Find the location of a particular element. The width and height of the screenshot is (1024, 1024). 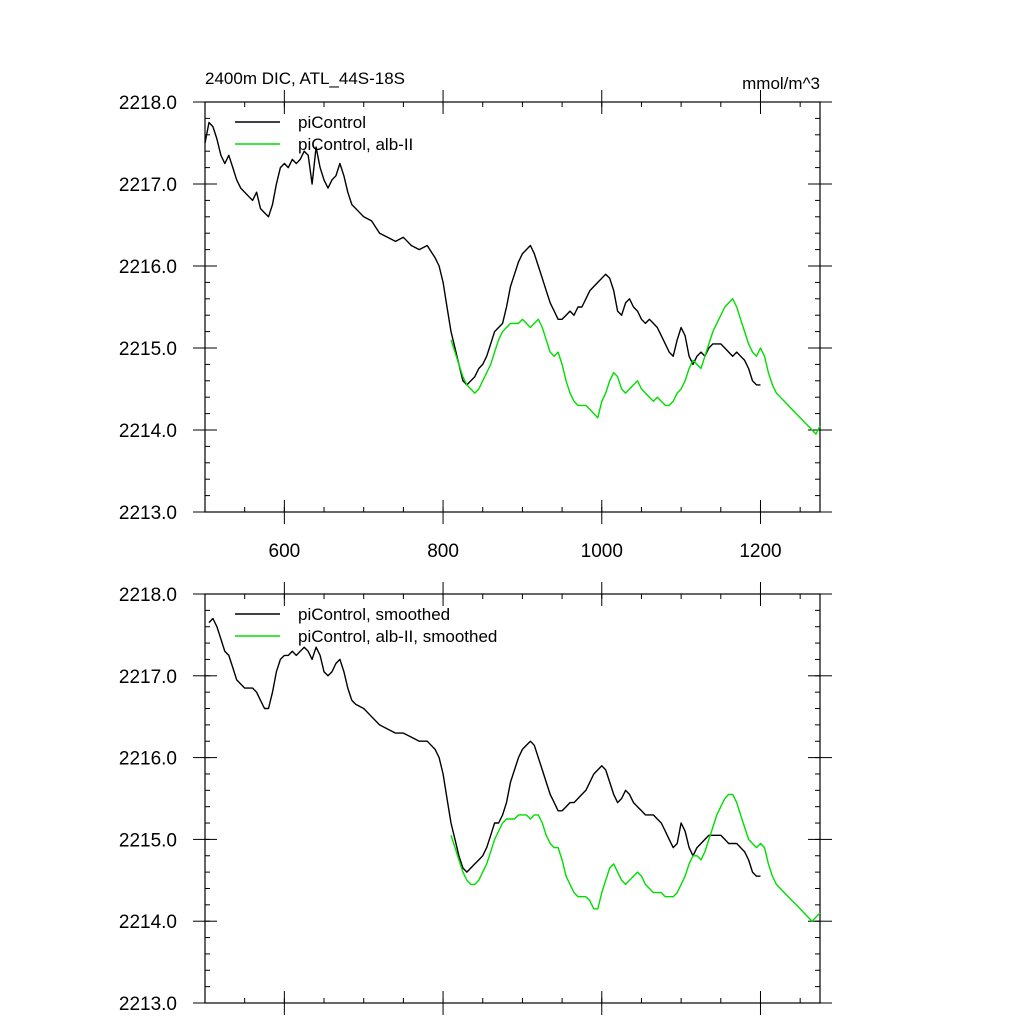

x-tick-label: 1200 is located at coordinates (760, 551).